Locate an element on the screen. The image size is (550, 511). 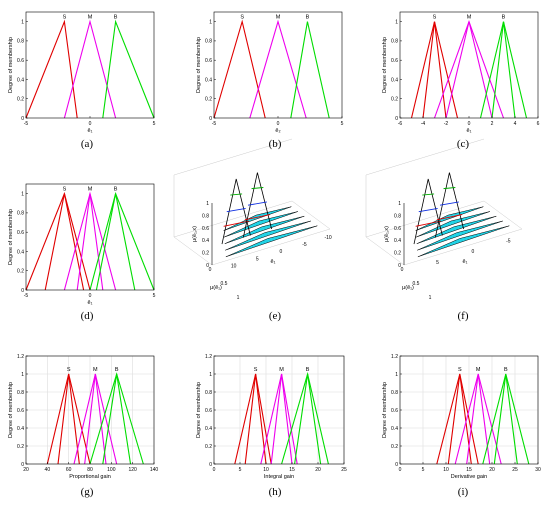
x-tick-label: 6 is located at coordinates (538, 124).